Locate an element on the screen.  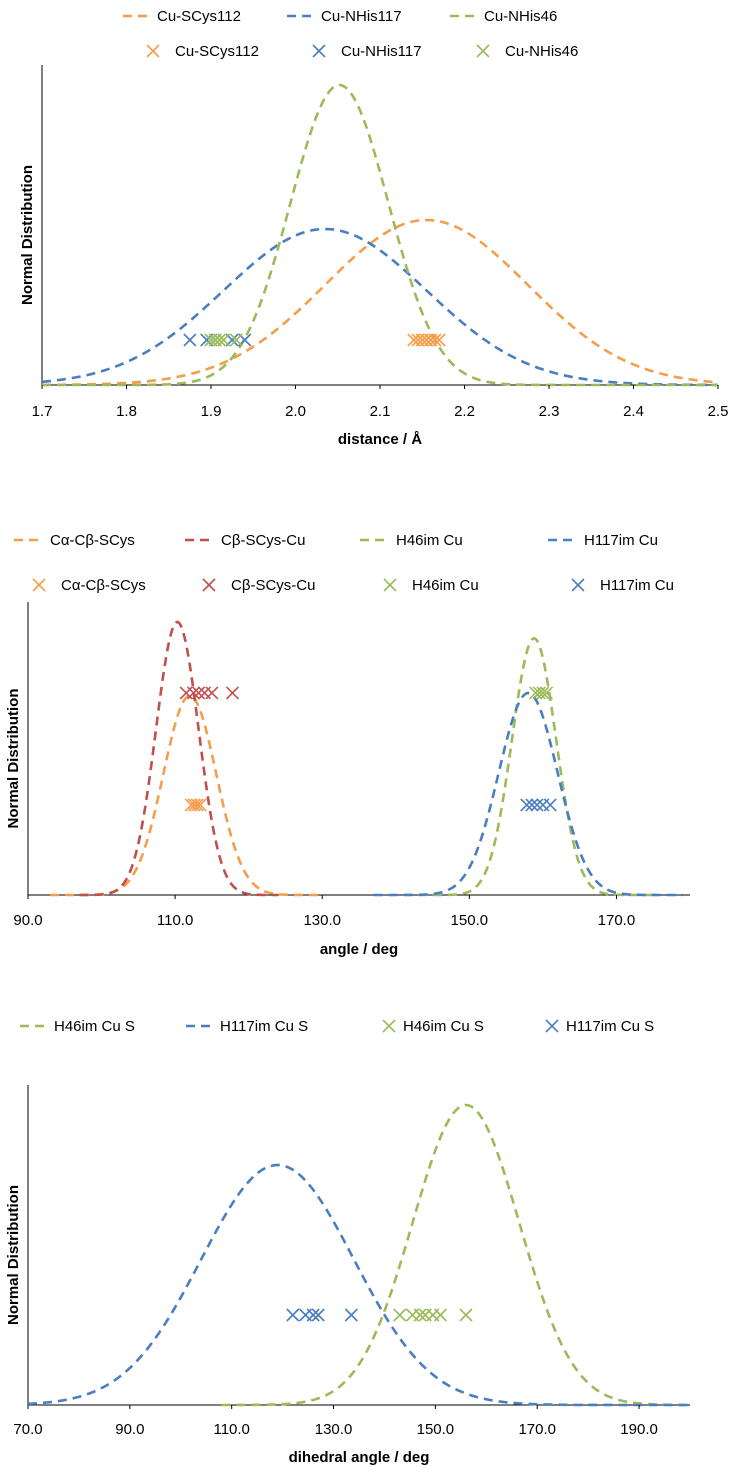
x-tick-labels: 1.7 1.8 1.9 2.0 2.1 2.2 2.3 2.4 2.5 is located at coordinates (380, 402).